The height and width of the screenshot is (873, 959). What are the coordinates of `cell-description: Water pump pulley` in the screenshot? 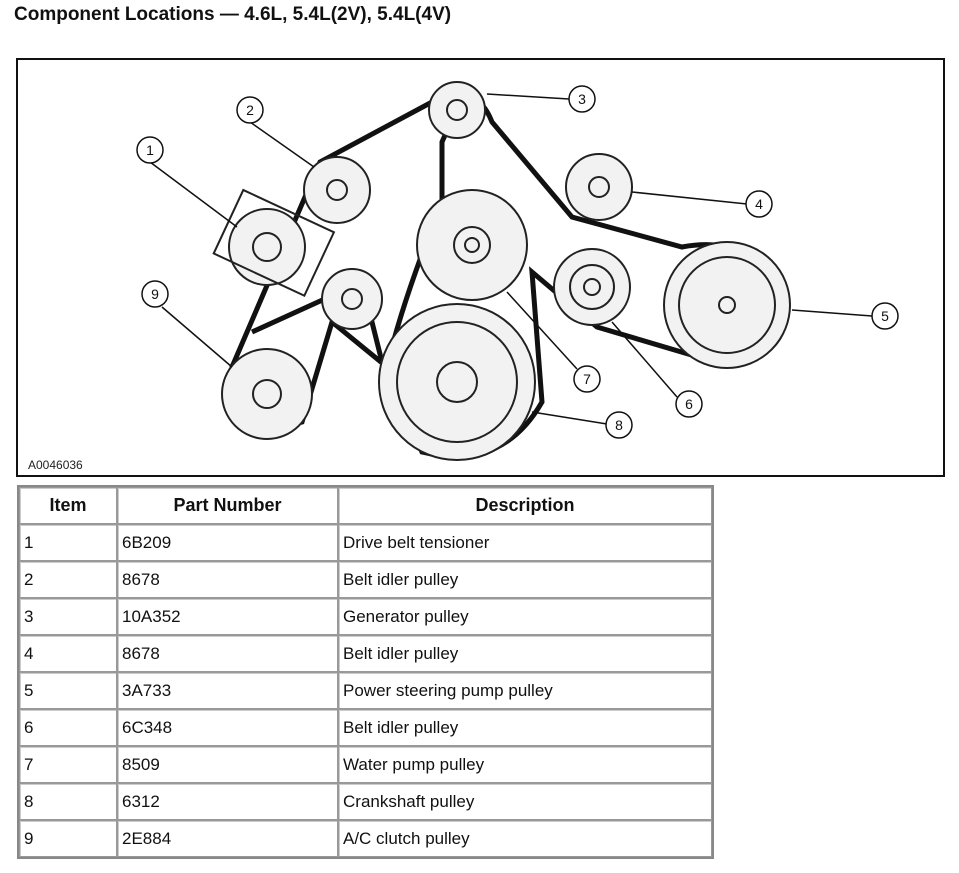 It's located at (525, 764).